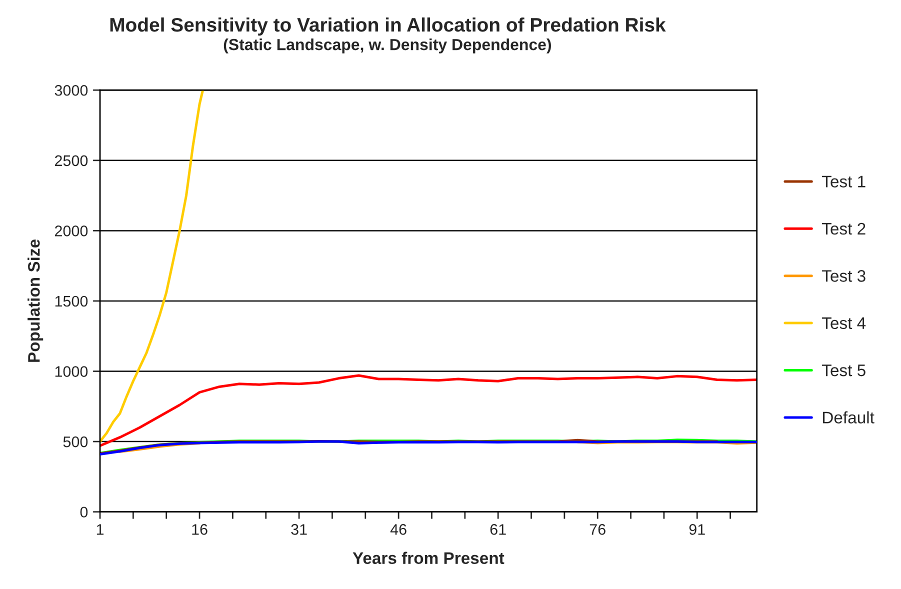 This screenshot has height=589, width=901. Describe the element at coordinates (844, 228) in the screenshot. I see `legend-label: Test 2` at that location.